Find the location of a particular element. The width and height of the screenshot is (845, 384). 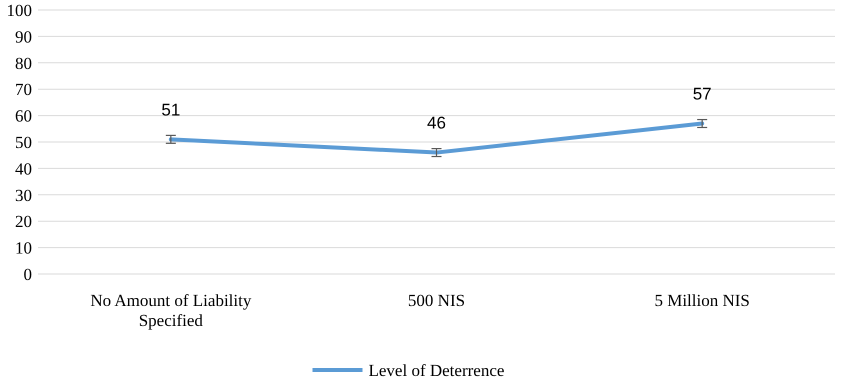

data-label: 46 is located at coordinates (436, 123).